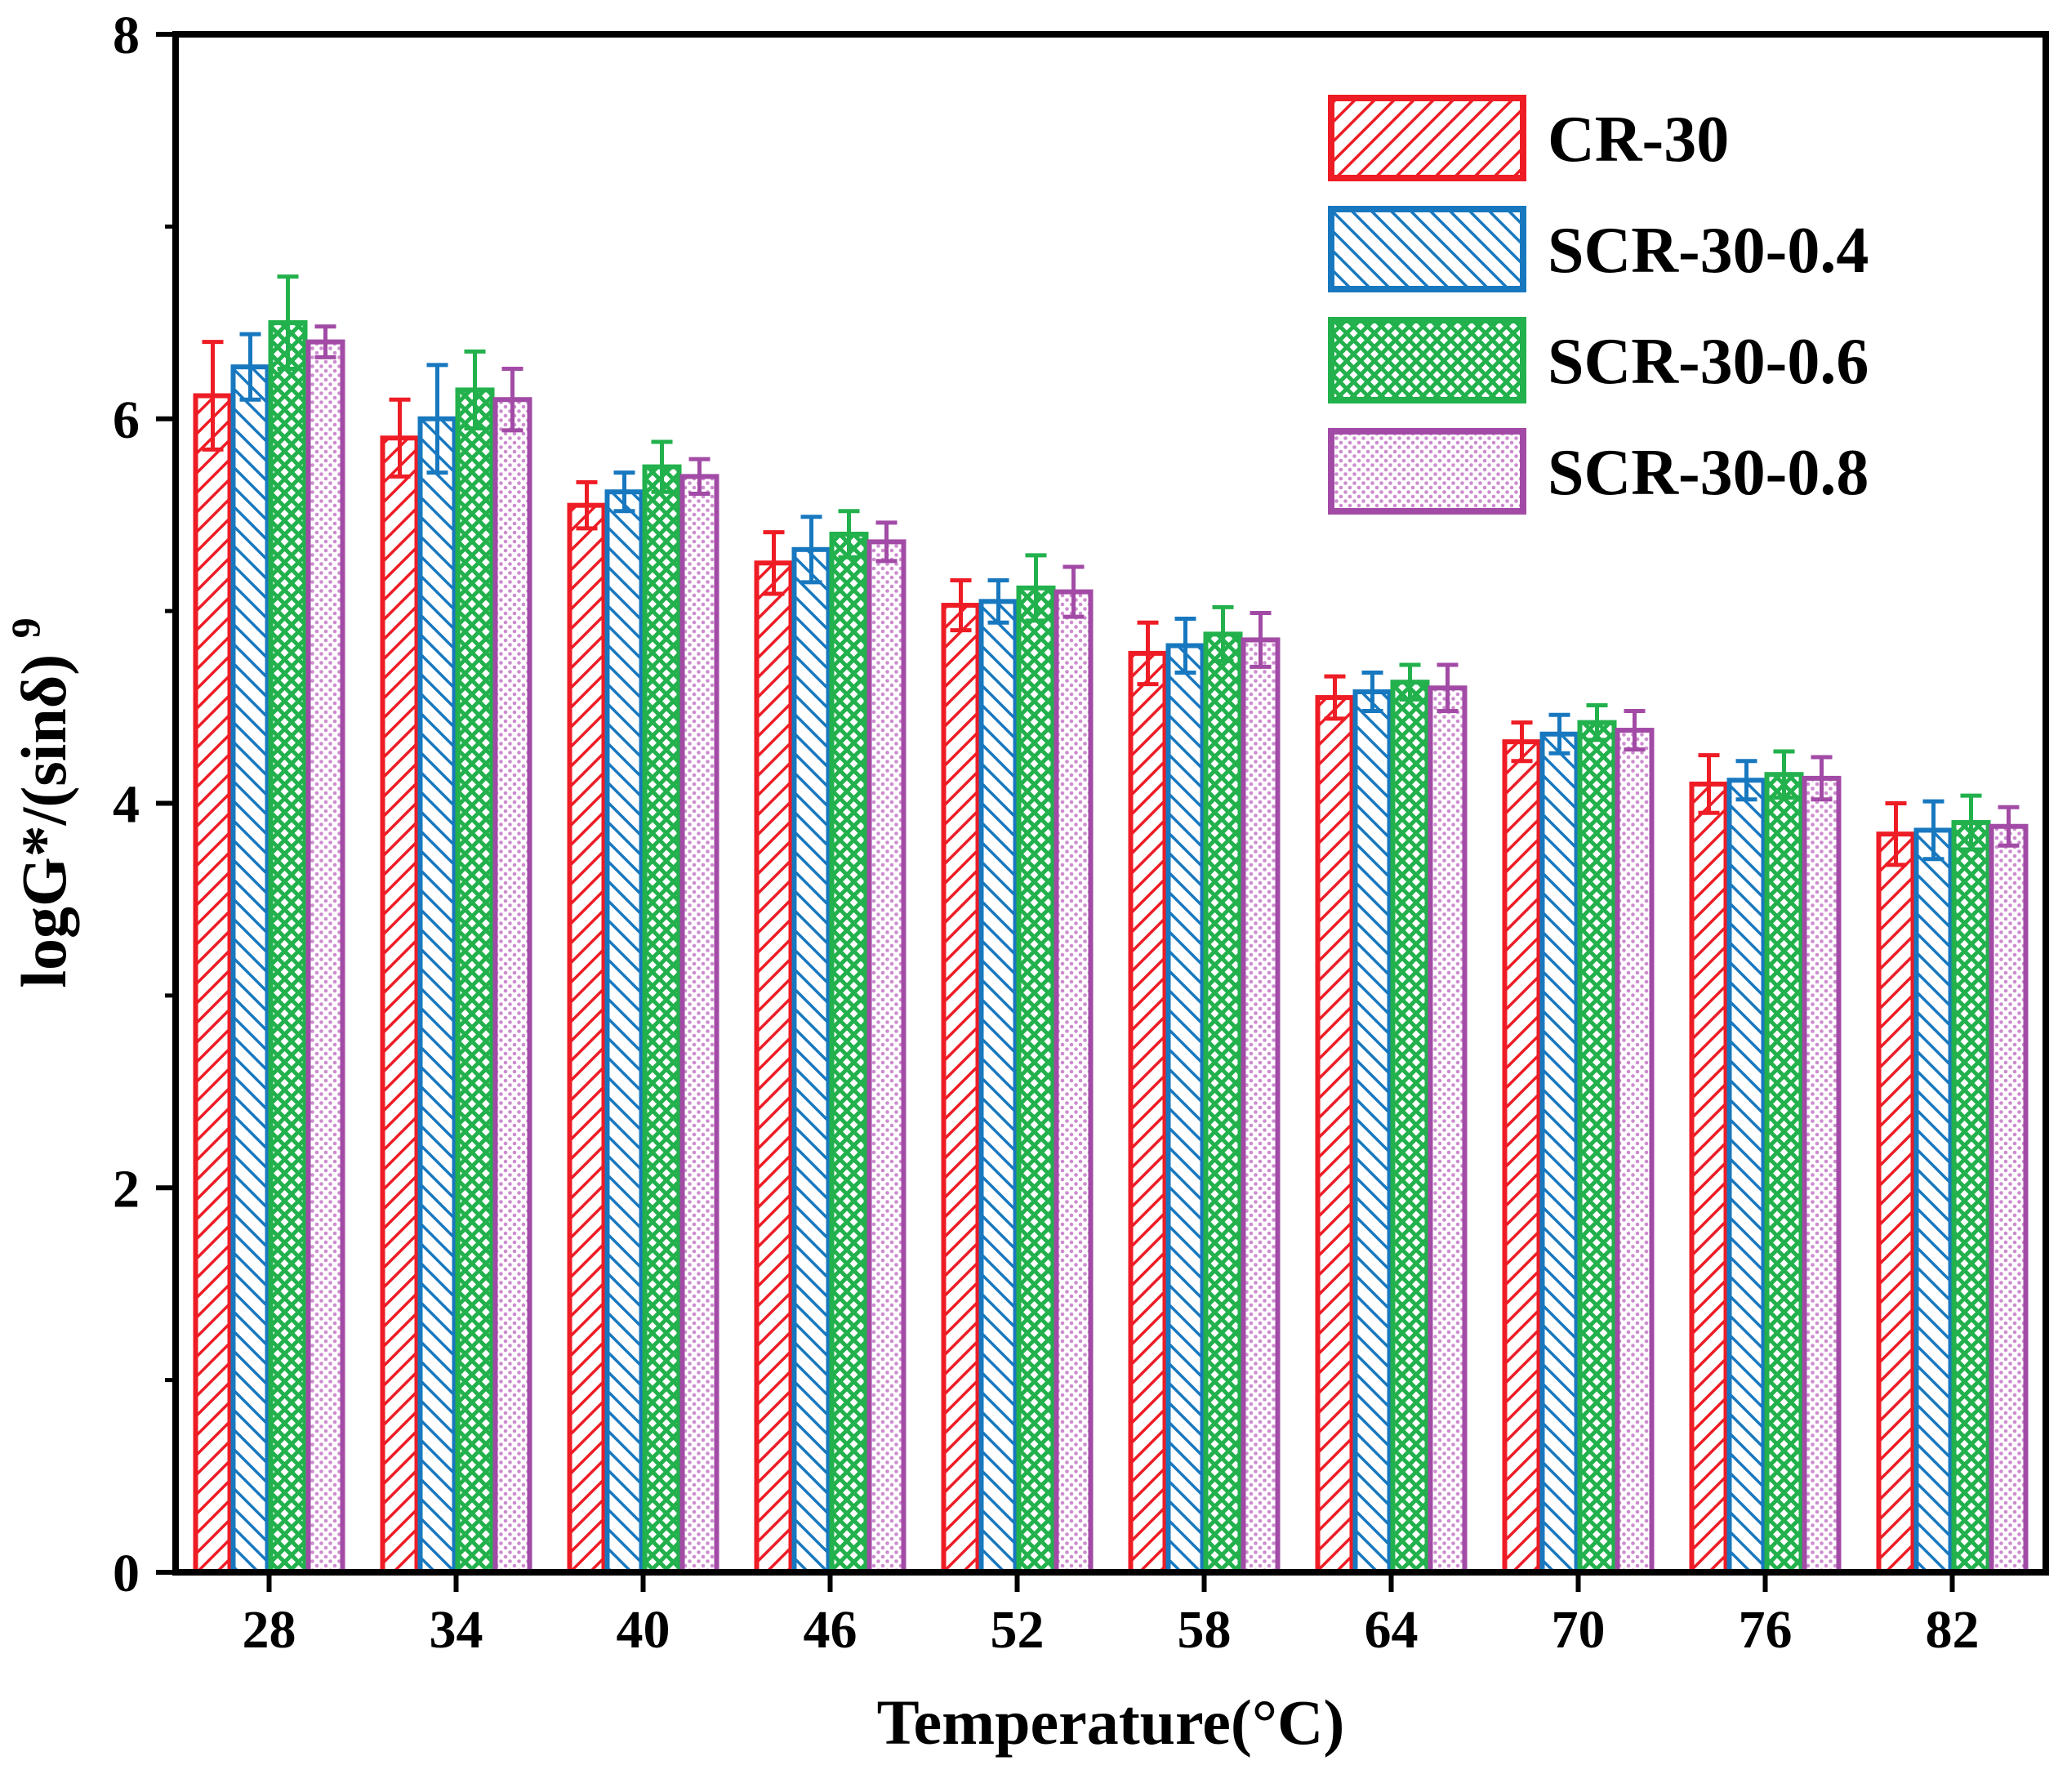 The width and height of the screenshot is (2067, 1792). Describe the element at coordinates (250, 970) in the screenshot. I see `bar-SCR-30-0.4-28` at that location.